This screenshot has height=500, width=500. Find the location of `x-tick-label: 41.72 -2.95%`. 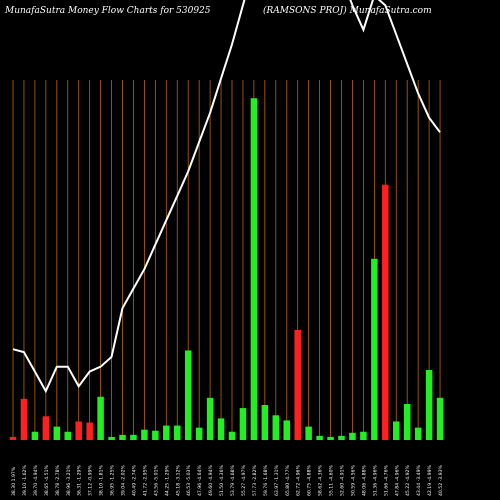

x-tick-label: 41.72 -2.95% is located at coordinates (145, 480).